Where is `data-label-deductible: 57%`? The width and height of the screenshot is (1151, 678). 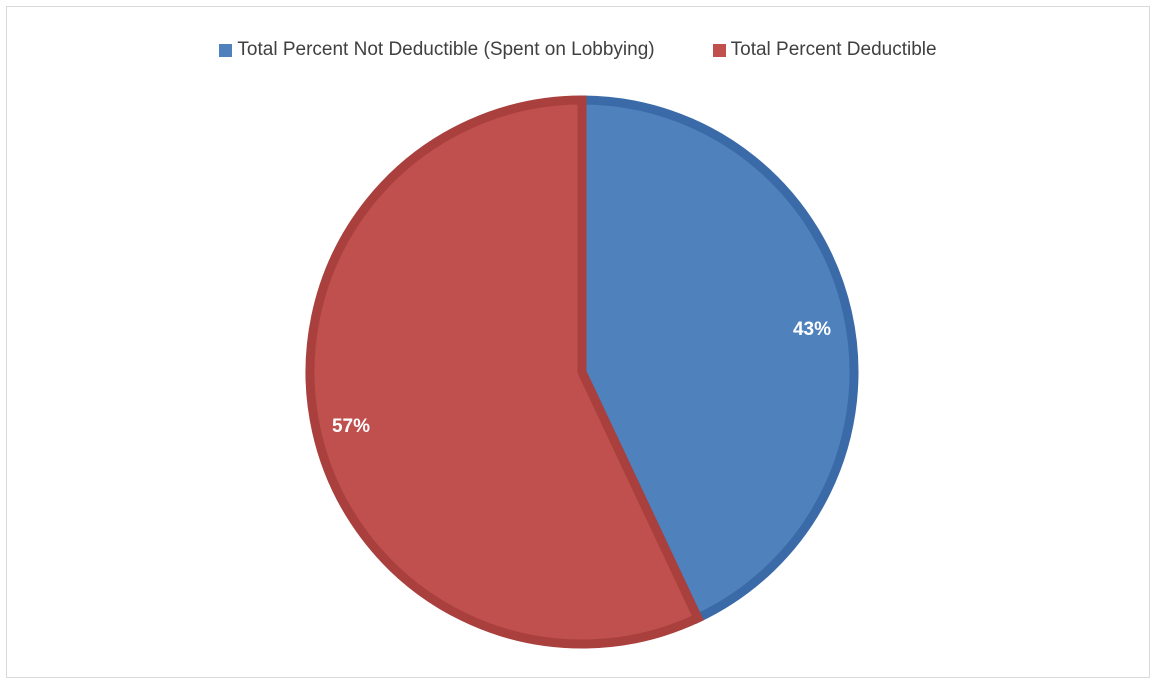
data-label-deductible: 57% is located at coordinates (351, 426).